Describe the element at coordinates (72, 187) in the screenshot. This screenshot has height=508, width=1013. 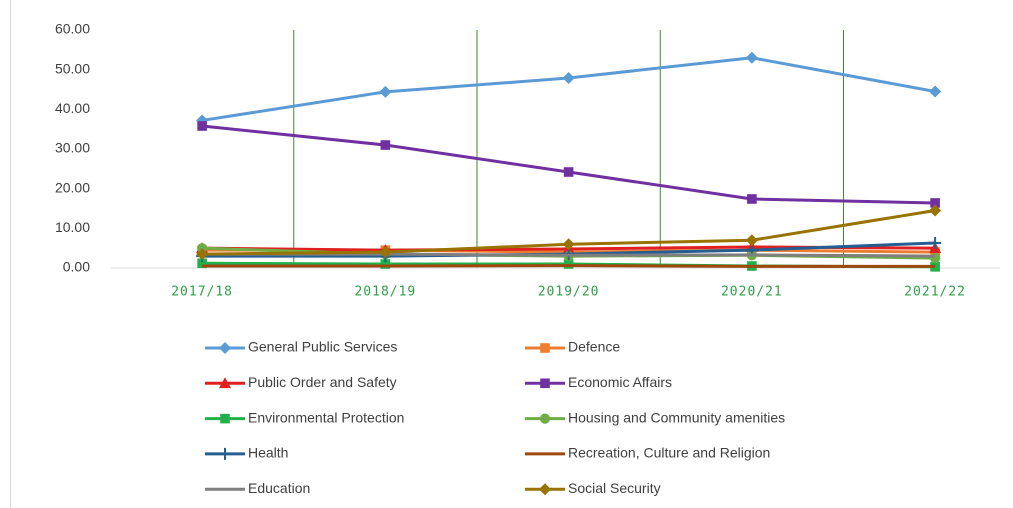
I see `y-tick-label: 20.00` at that location.